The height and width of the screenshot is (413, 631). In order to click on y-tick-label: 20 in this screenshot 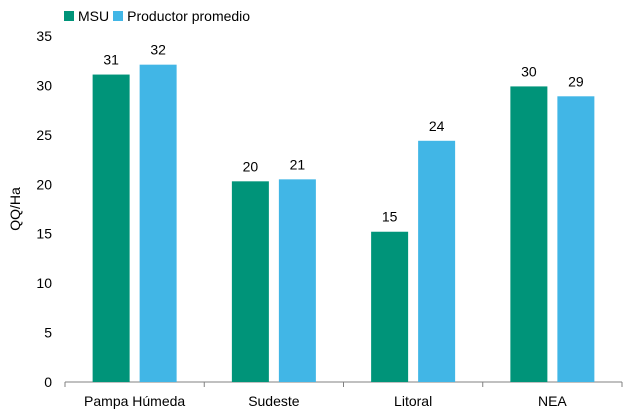, I will do `click(44, 184)`.